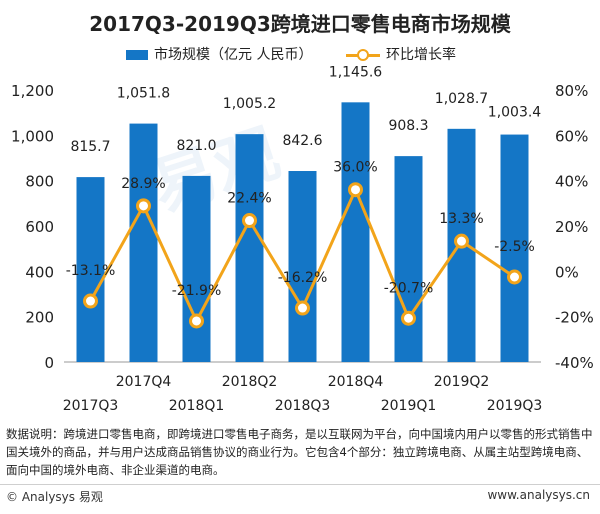  Describe the element at coordinates (574, 318) in the screenshot. I see `y-right-tick-label: -20%` at that location.